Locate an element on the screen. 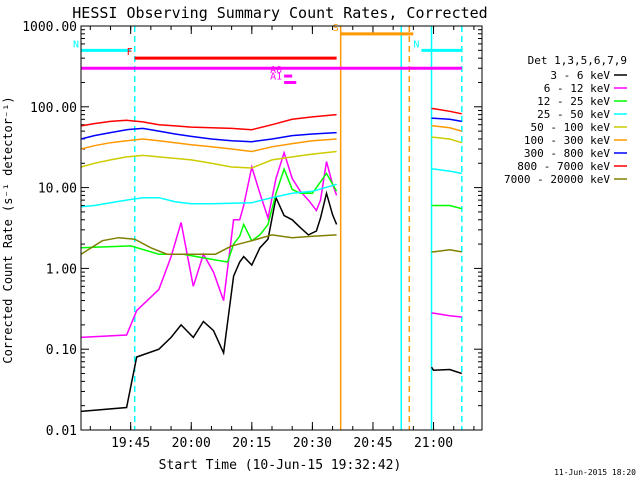  legend-title: Det 1,3,5,6,7,9 is located at coordinates (577, 60).